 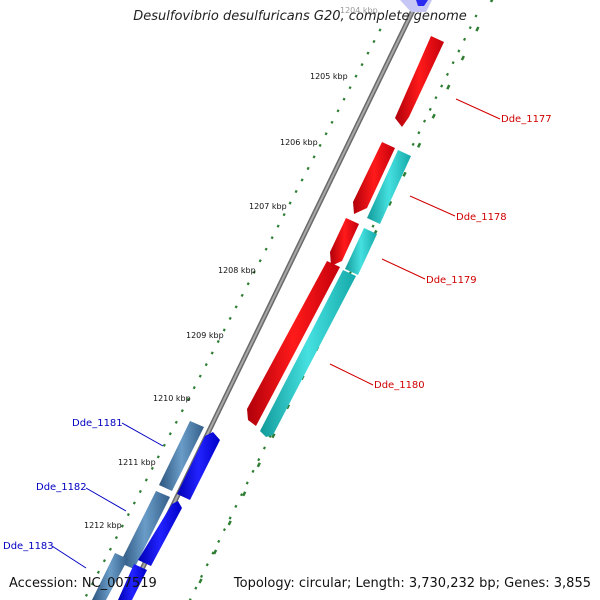 I want to click on kbp-label: 1208 kbp, so click(x=237, y=270).